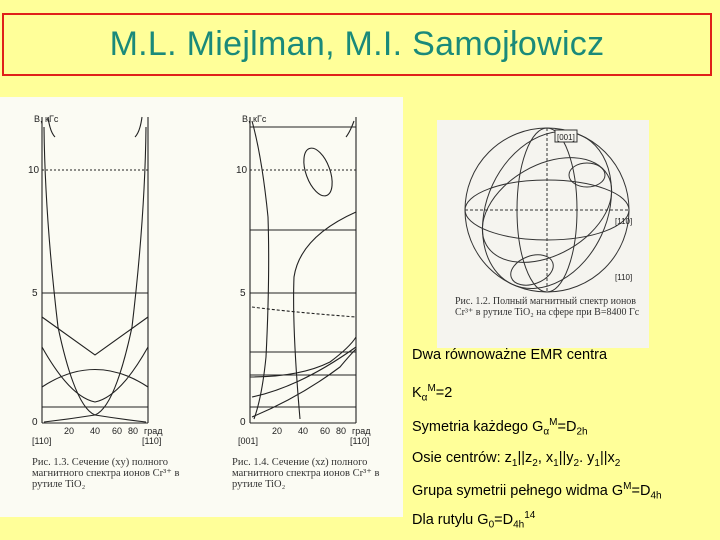  I want to click on xunit-middle: град, so click(361, 431).